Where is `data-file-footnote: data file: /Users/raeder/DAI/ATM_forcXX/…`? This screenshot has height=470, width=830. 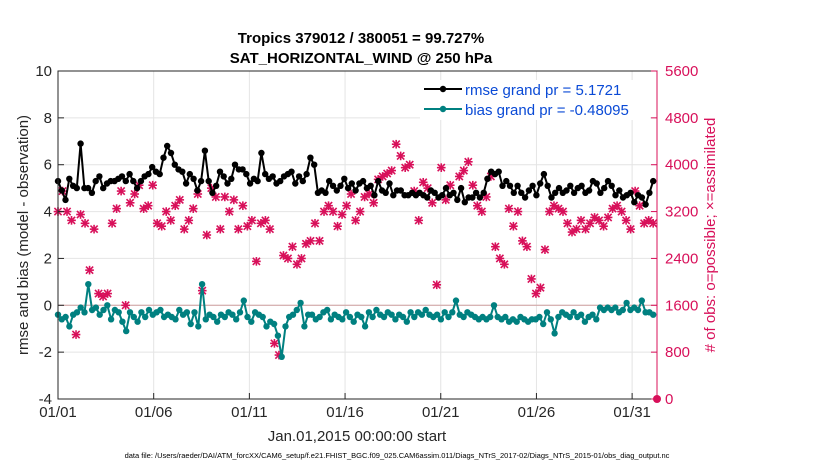
data-file-footnote: data file: /Users/raeder/DAI/ATM_forcXX/… is located at coordinates (397, 455).